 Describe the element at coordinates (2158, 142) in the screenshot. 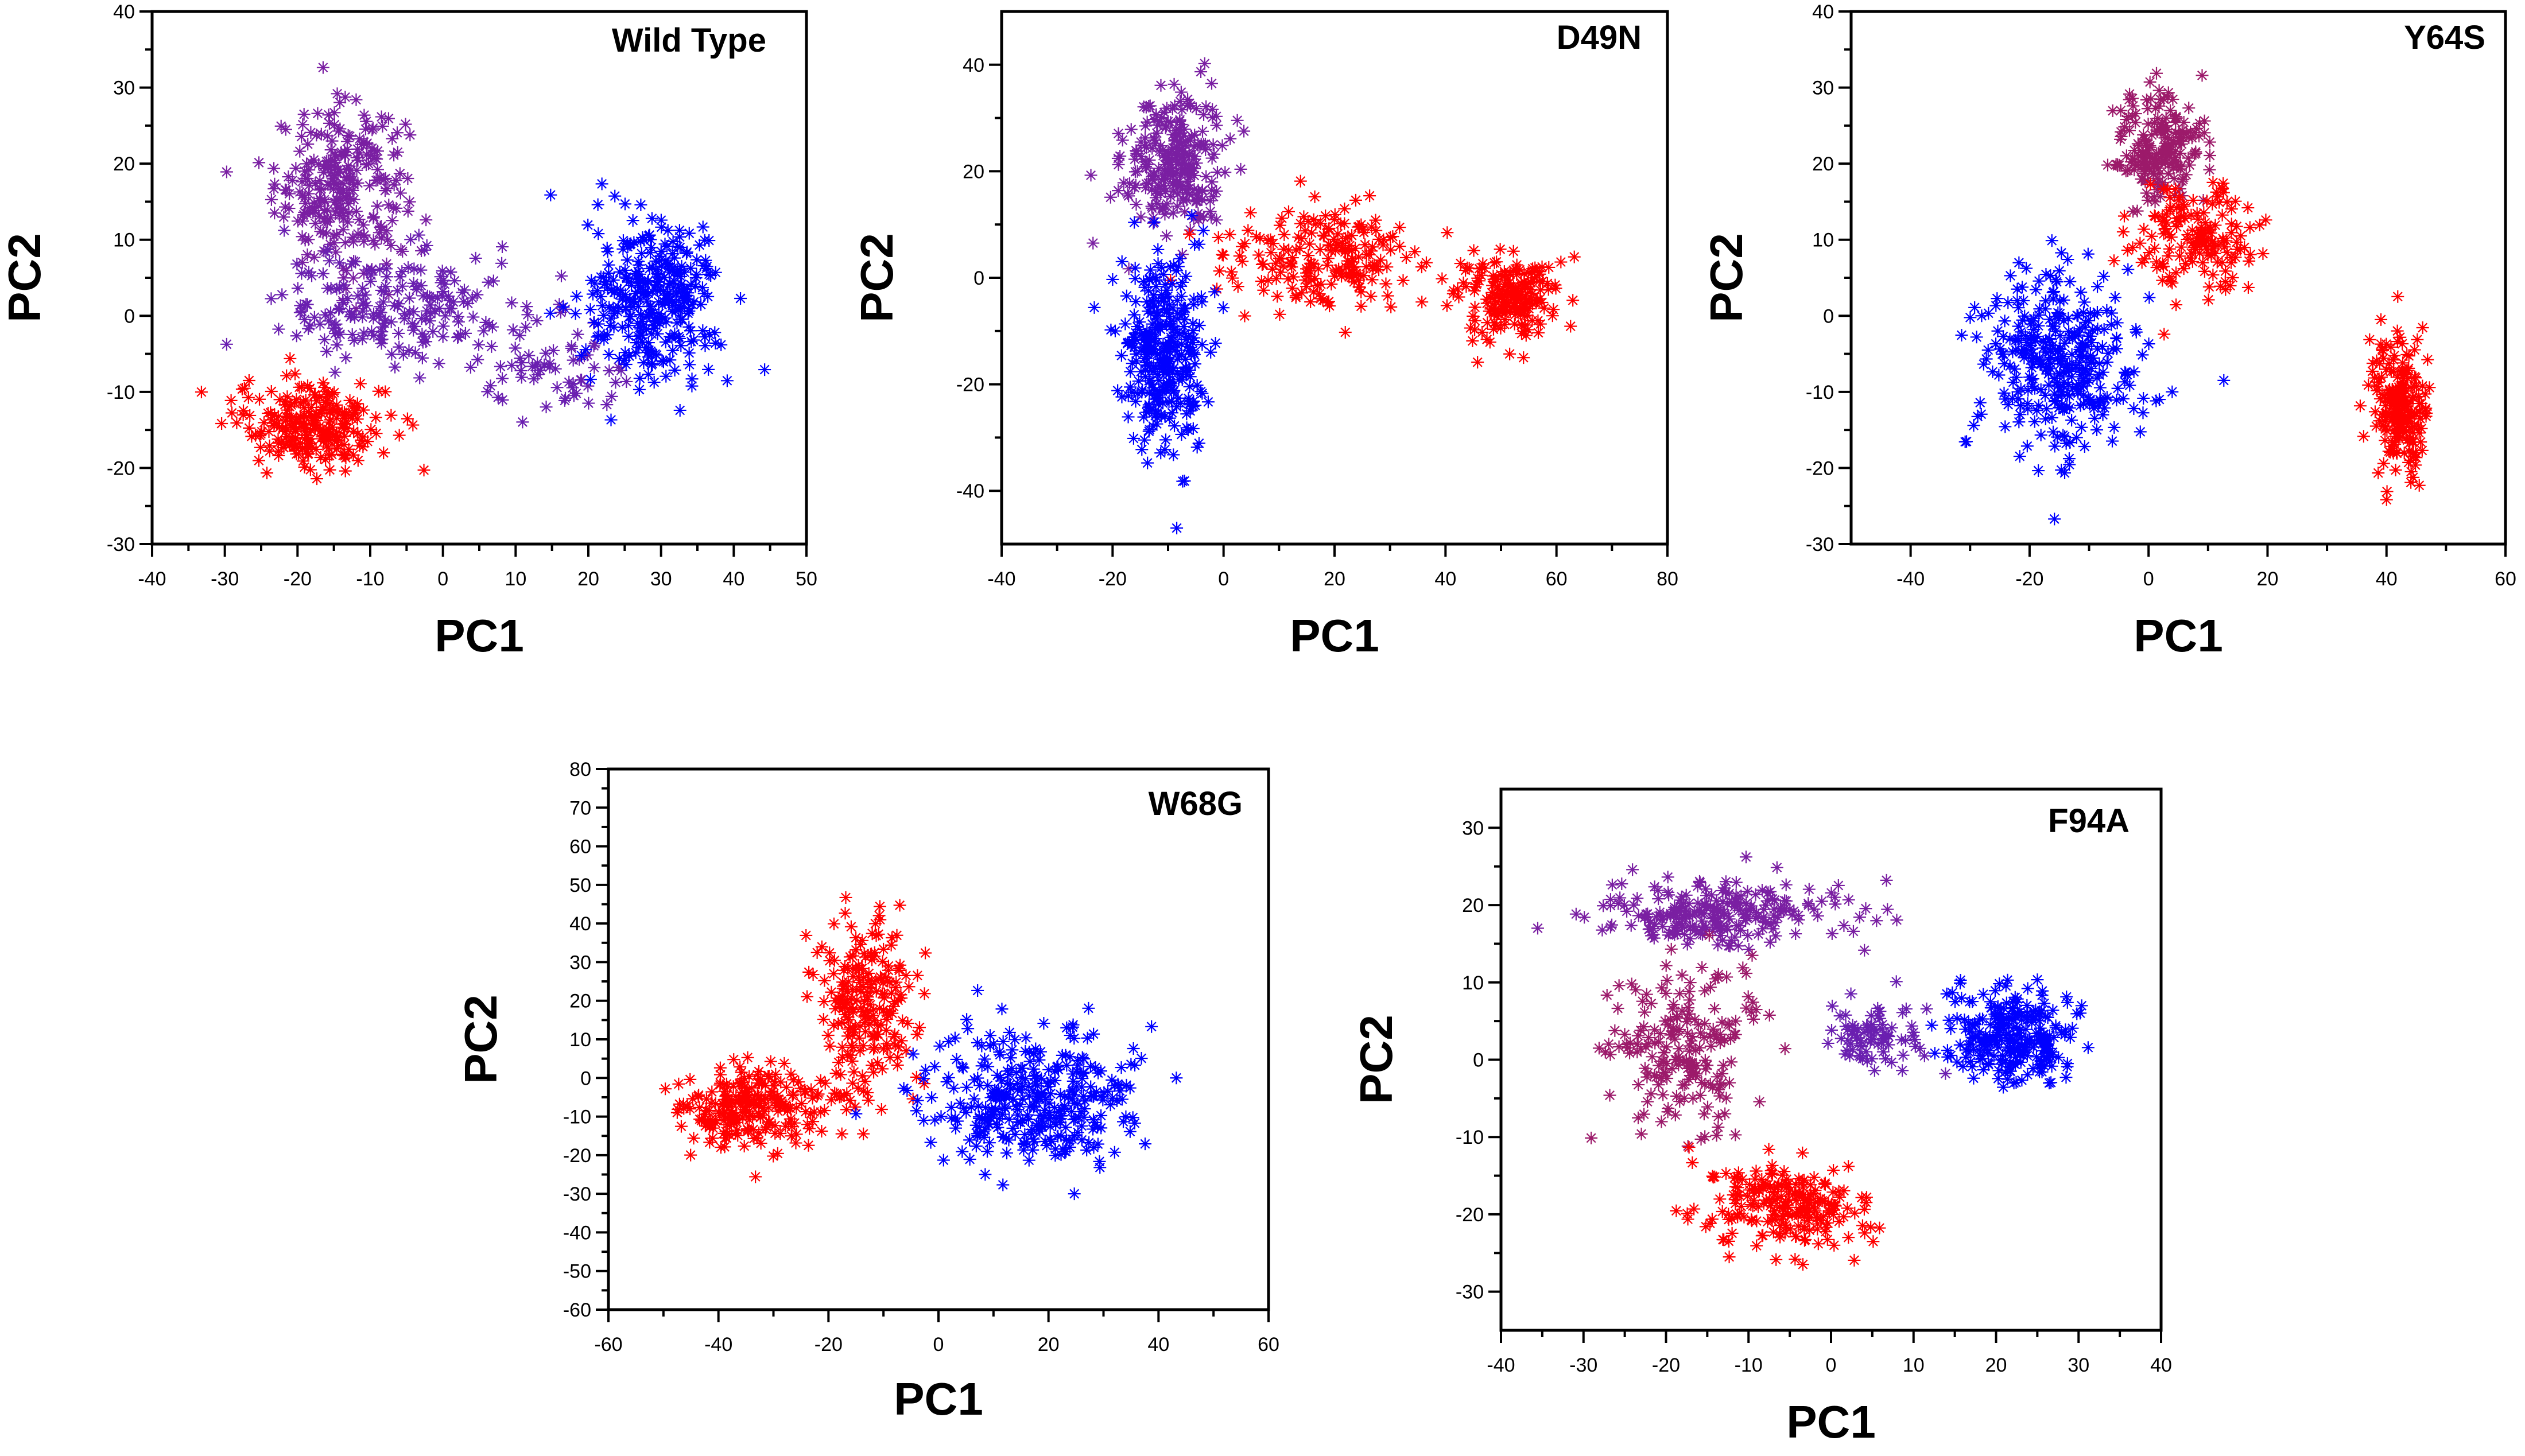

I see `series-purple-top` at that location.